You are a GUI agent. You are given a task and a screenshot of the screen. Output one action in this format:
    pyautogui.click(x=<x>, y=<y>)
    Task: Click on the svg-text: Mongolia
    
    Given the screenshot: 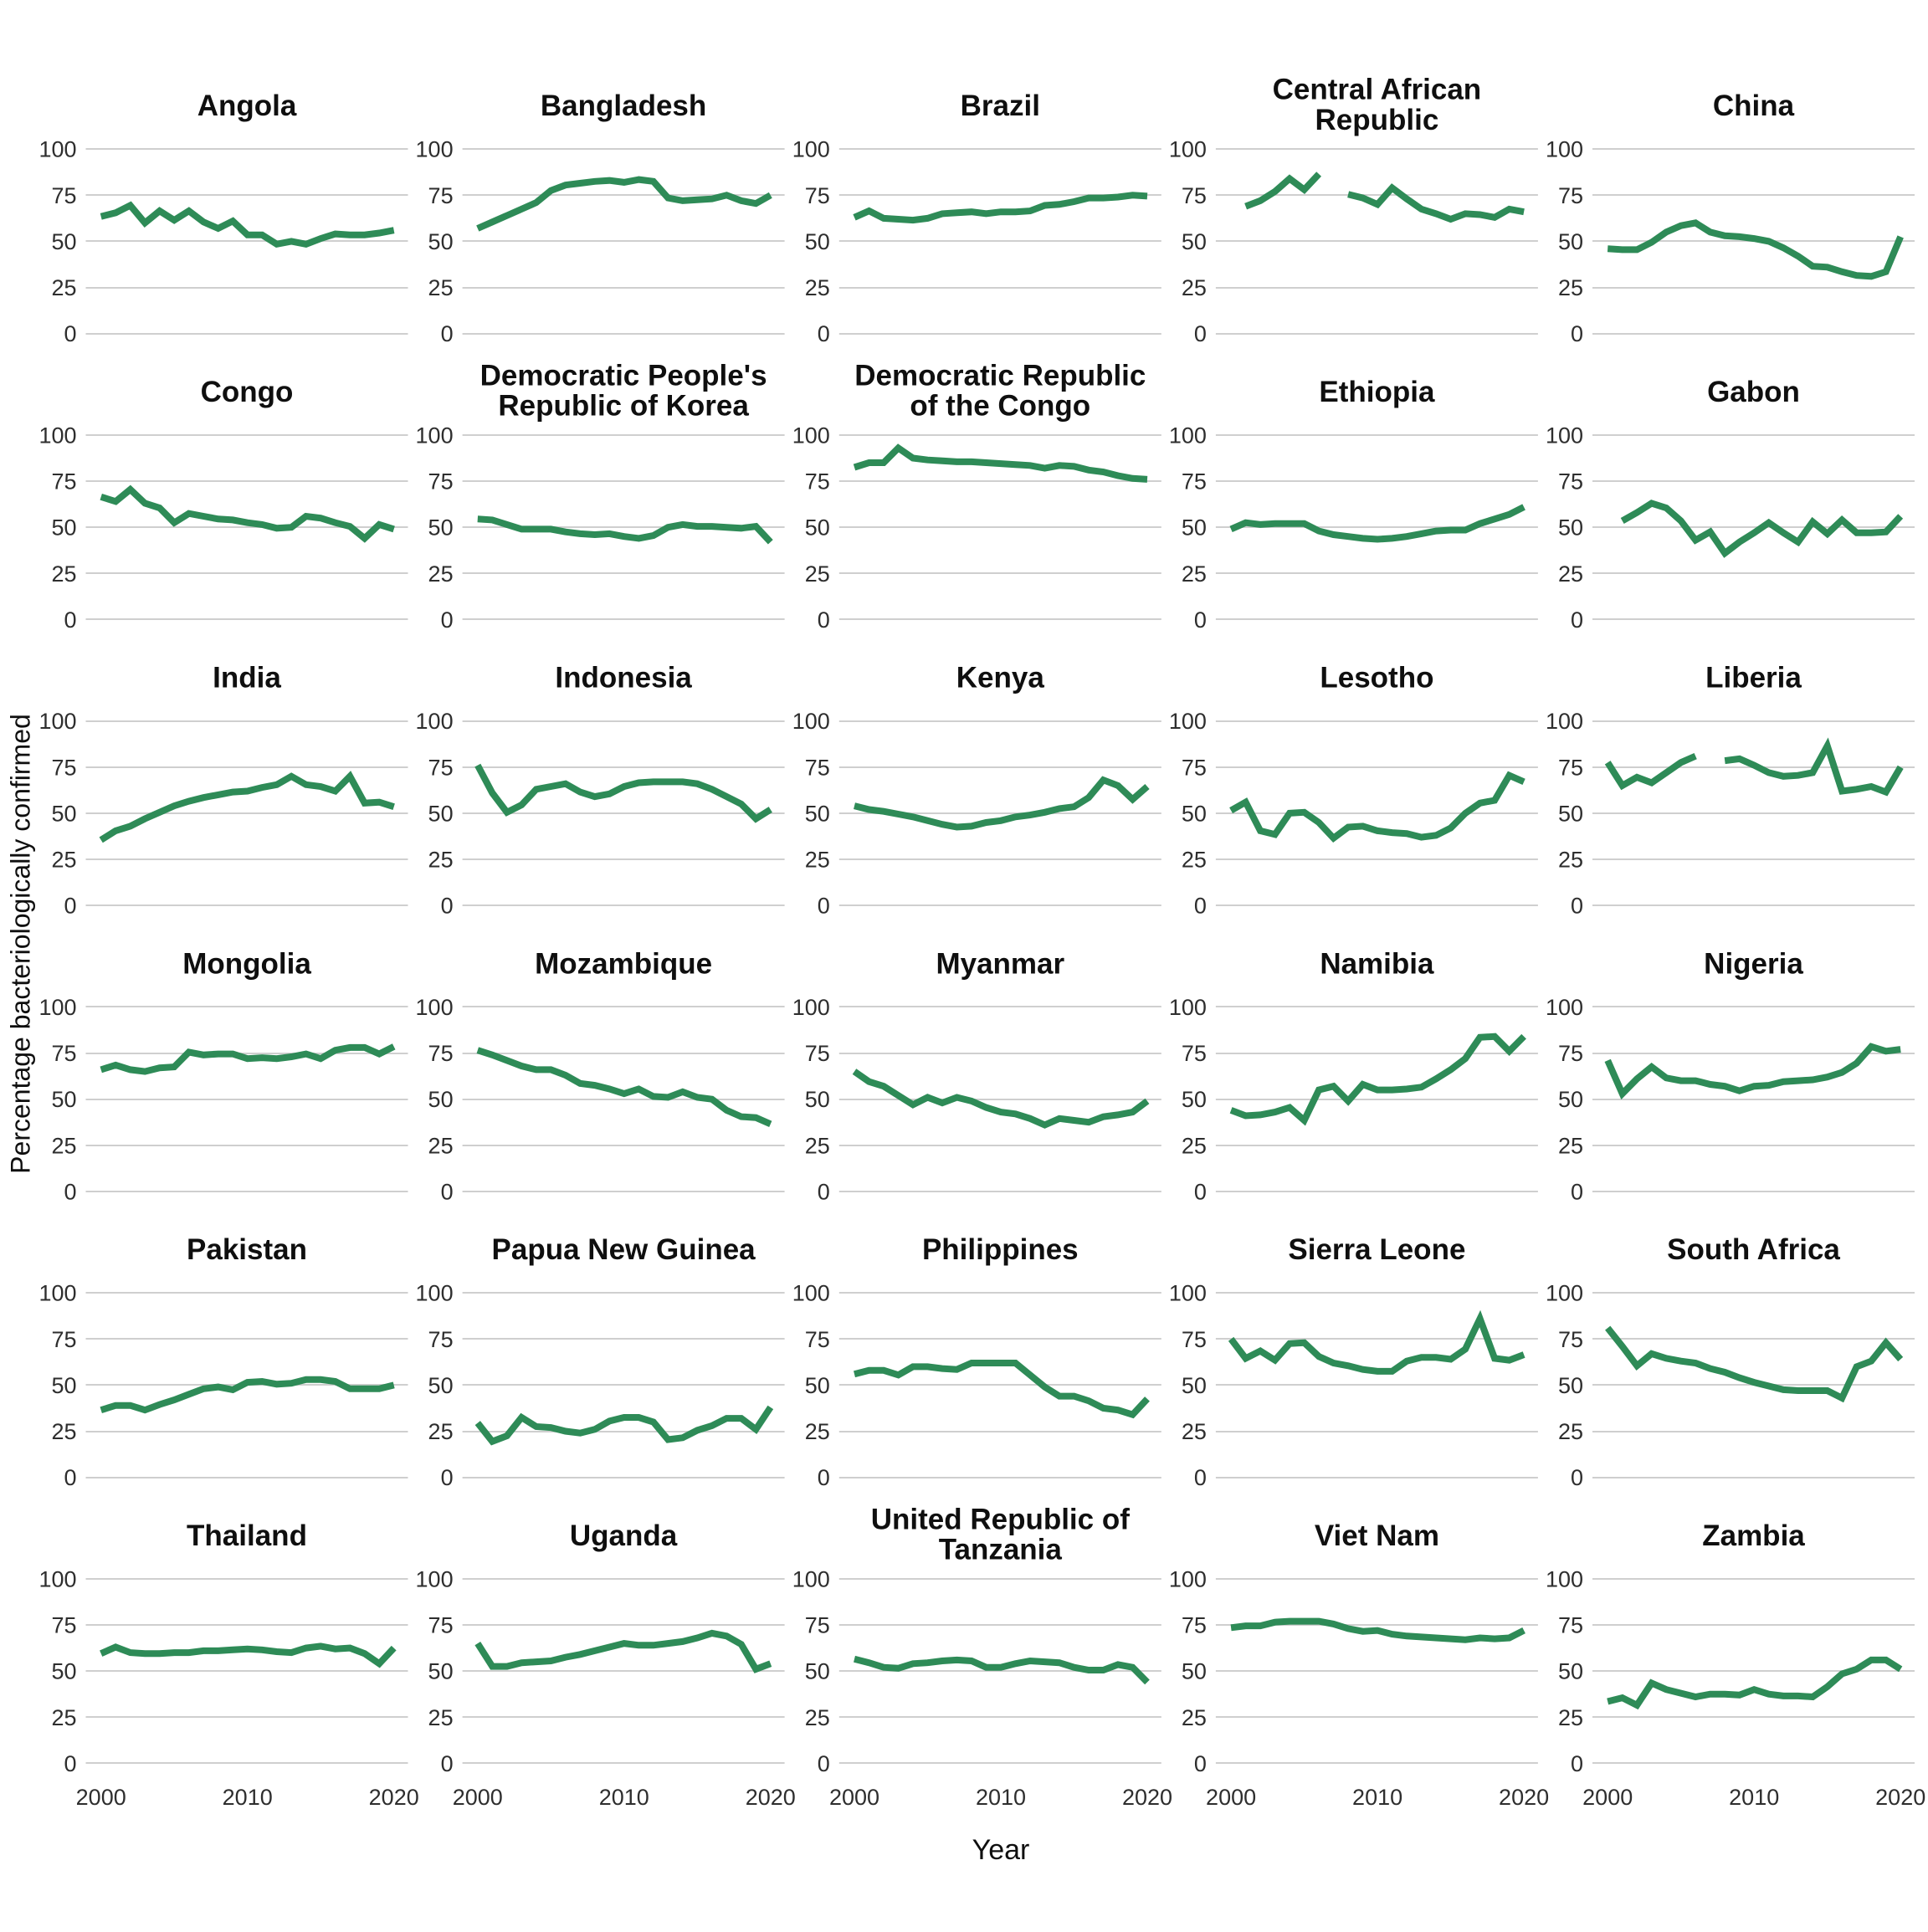 What is the action you would take?
    pyautogui.click(x=246, y=963)
    